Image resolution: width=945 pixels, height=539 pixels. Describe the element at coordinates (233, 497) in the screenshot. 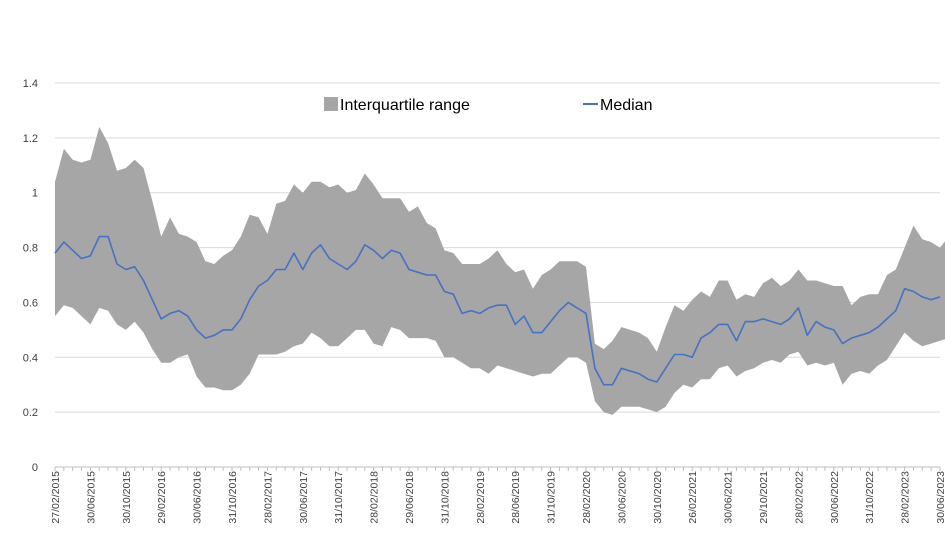

I see `x-tick-label: 31/10/2016` at that location.